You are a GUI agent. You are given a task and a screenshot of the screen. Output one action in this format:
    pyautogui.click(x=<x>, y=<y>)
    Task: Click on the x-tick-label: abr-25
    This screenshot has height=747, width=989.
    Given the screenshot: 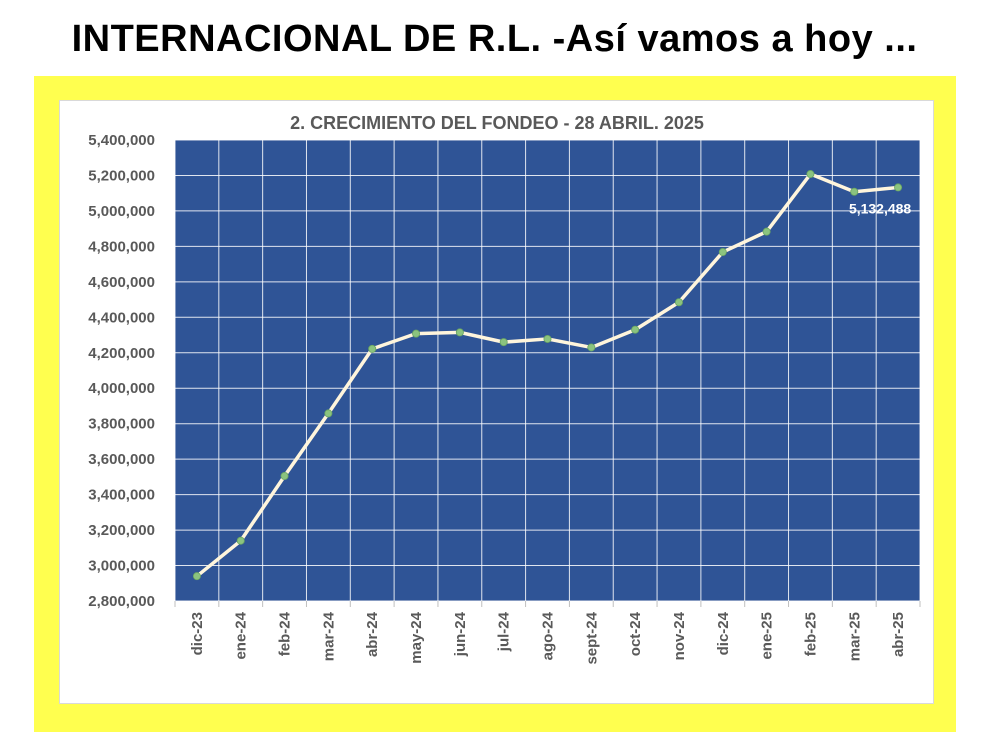 What is the action you would take?
    pyautogui.click(x=898, y=634)
    